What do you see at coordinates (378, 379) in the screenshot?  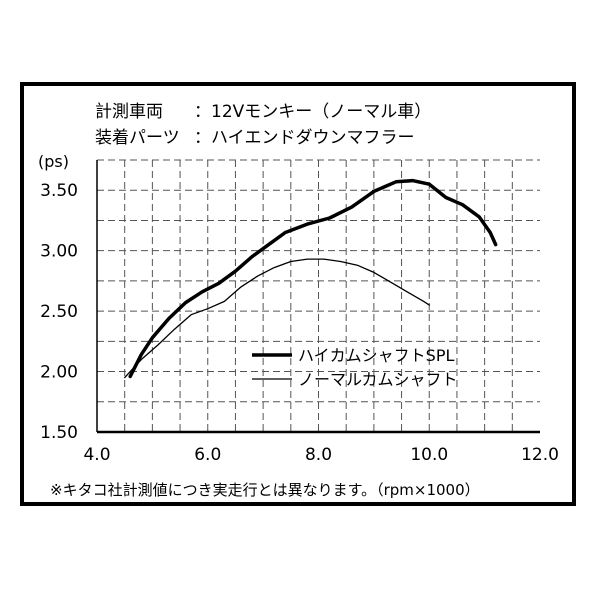 I see `legend-label-2: ノーマルカムシャフト` at bounding box center [378, 379].